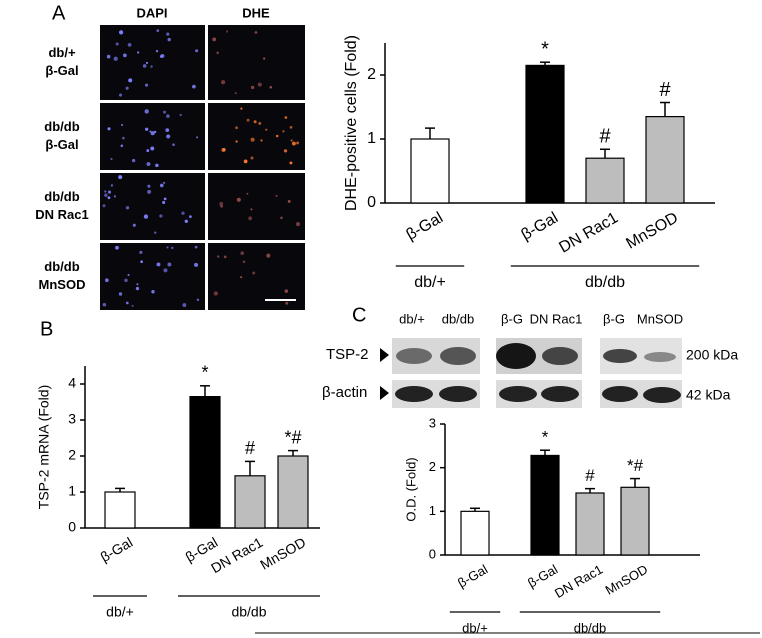 The height and width of the screenshot is (638, 762). I want to click on y-tick-label: 0, so click(432, 553).